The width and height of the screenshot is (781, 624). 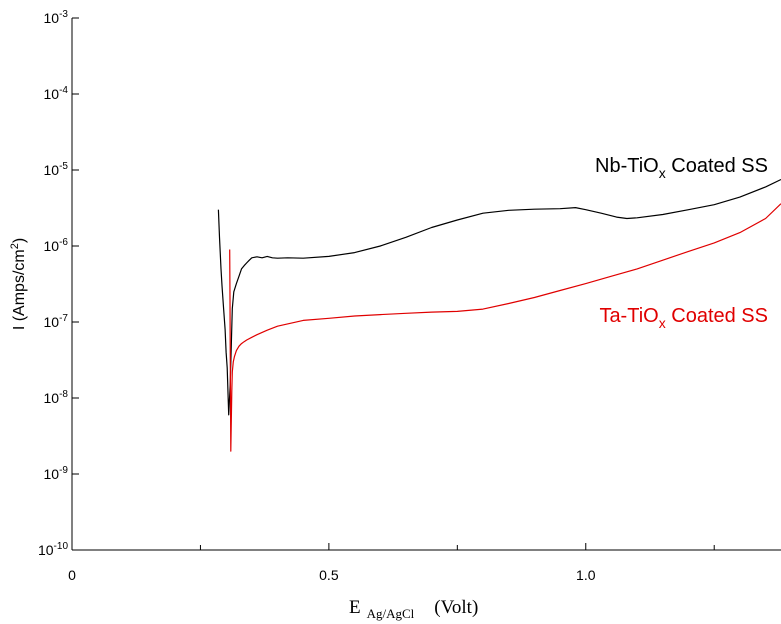 What do you see at coordinates (72, 575) in the screenshot?
I see `x-tick-label: 0` at bounding box center [72, 575].